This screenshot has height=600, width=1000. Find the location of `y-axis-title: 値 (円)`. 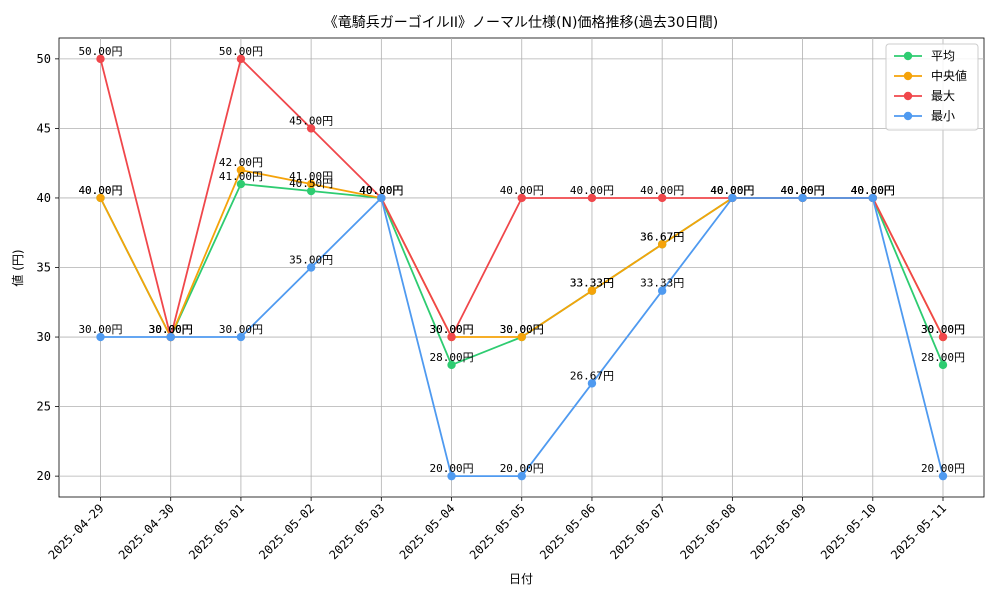

y-axis-title: 値 (円) is located at coordinates (17, 267).